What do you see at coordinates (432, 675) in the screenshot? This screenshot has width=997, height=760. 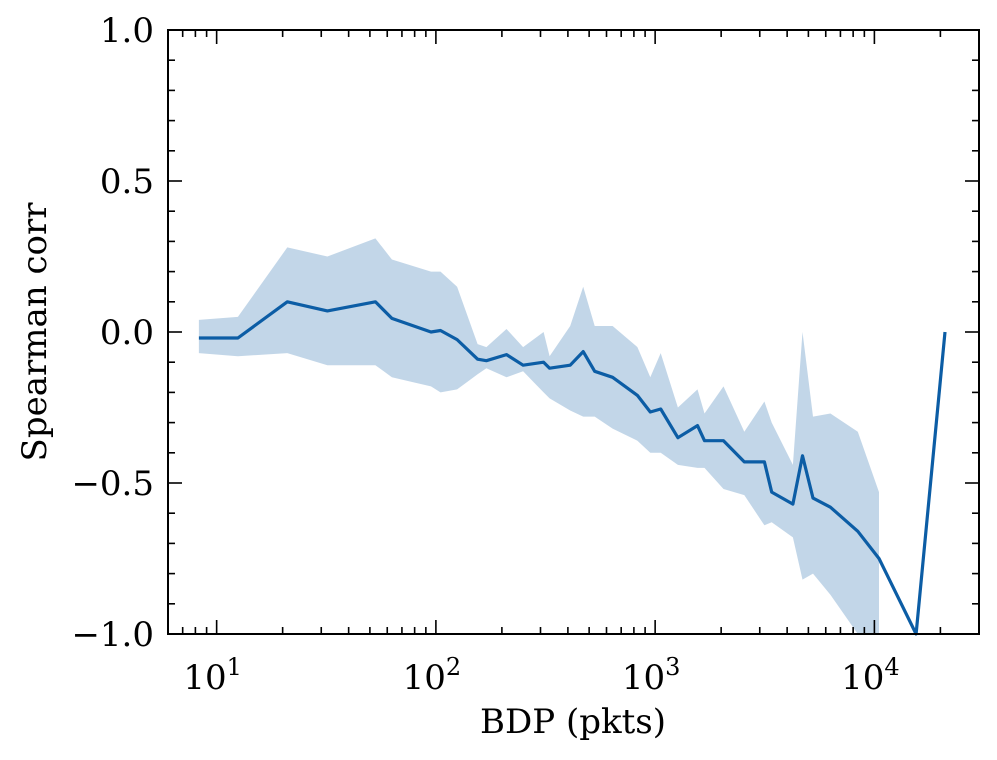 I see `x-tick-label: 10²` at bounding box center [432, 675].